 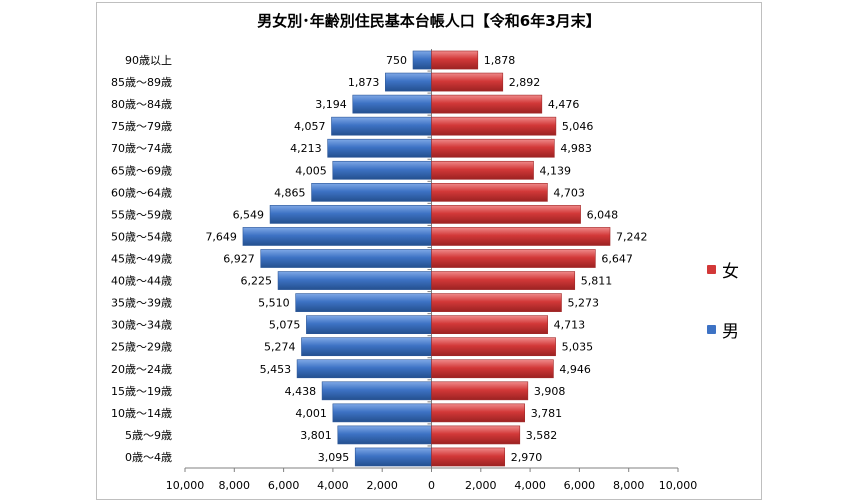 I want to click on female-data-label: 6,647, so click(x=617, y=259).